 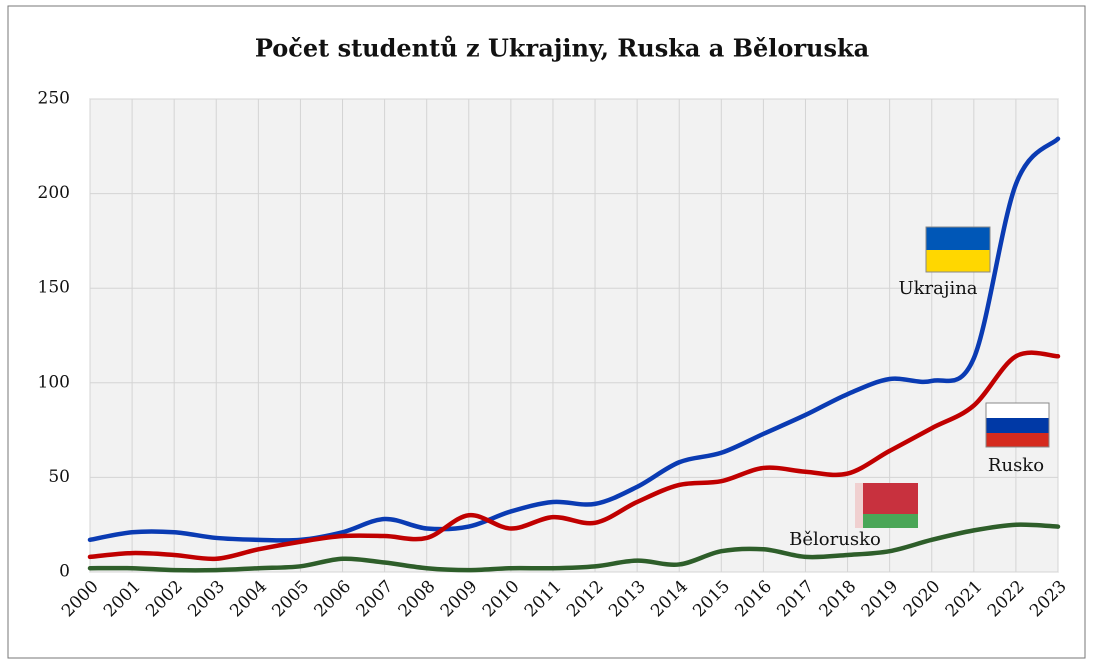 I want to click on series-label: Bělorusko, so click(x=835, y=539).